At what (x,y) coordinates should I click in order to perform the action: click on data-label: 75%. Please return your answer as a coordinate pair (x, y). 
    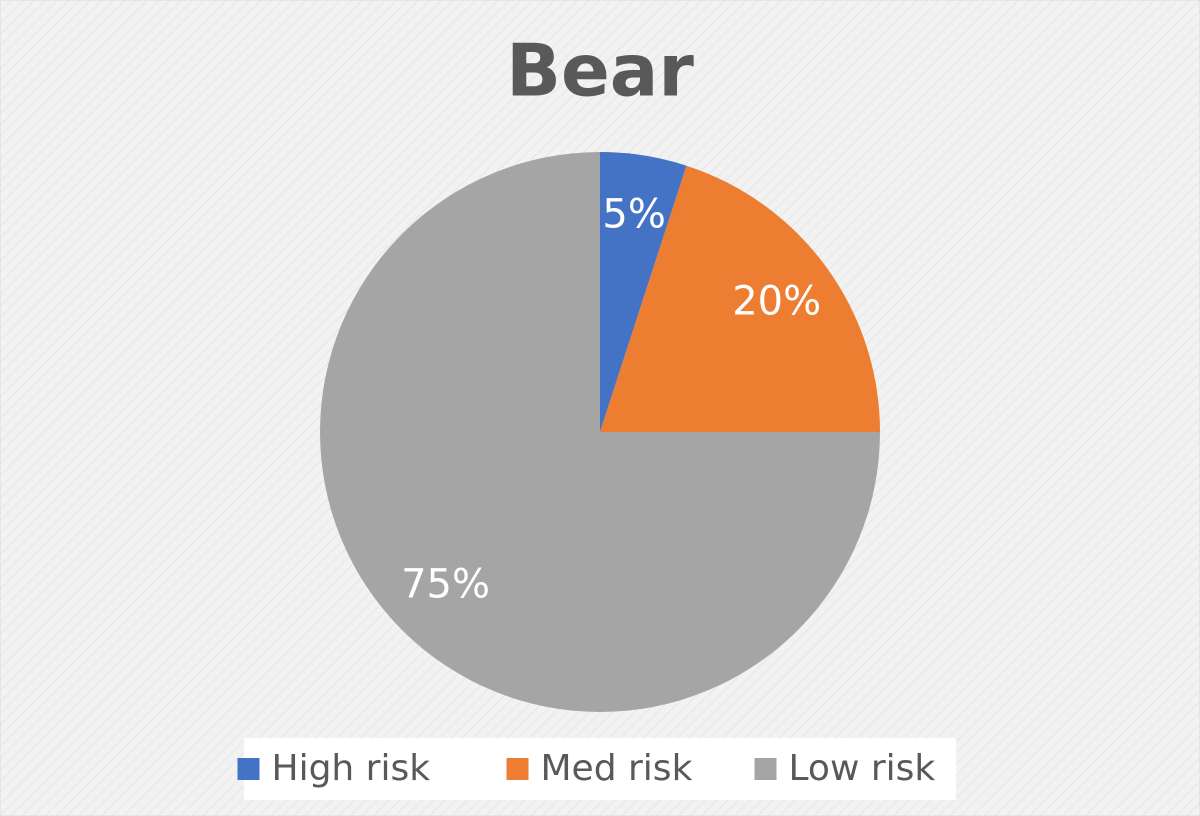
    Looking at the image, I should click on (445, 584).